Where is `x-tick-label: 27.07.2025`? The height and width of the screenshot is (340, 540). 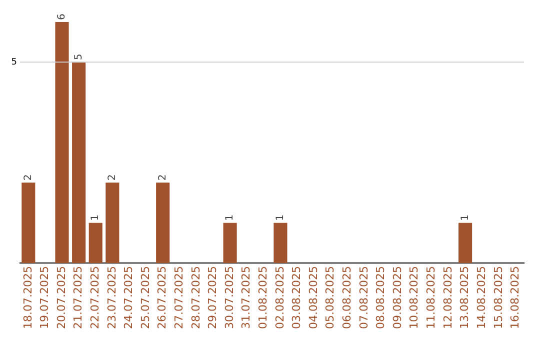
x-tick-label: 27.07.2025 is located at coordinates (179, 298).